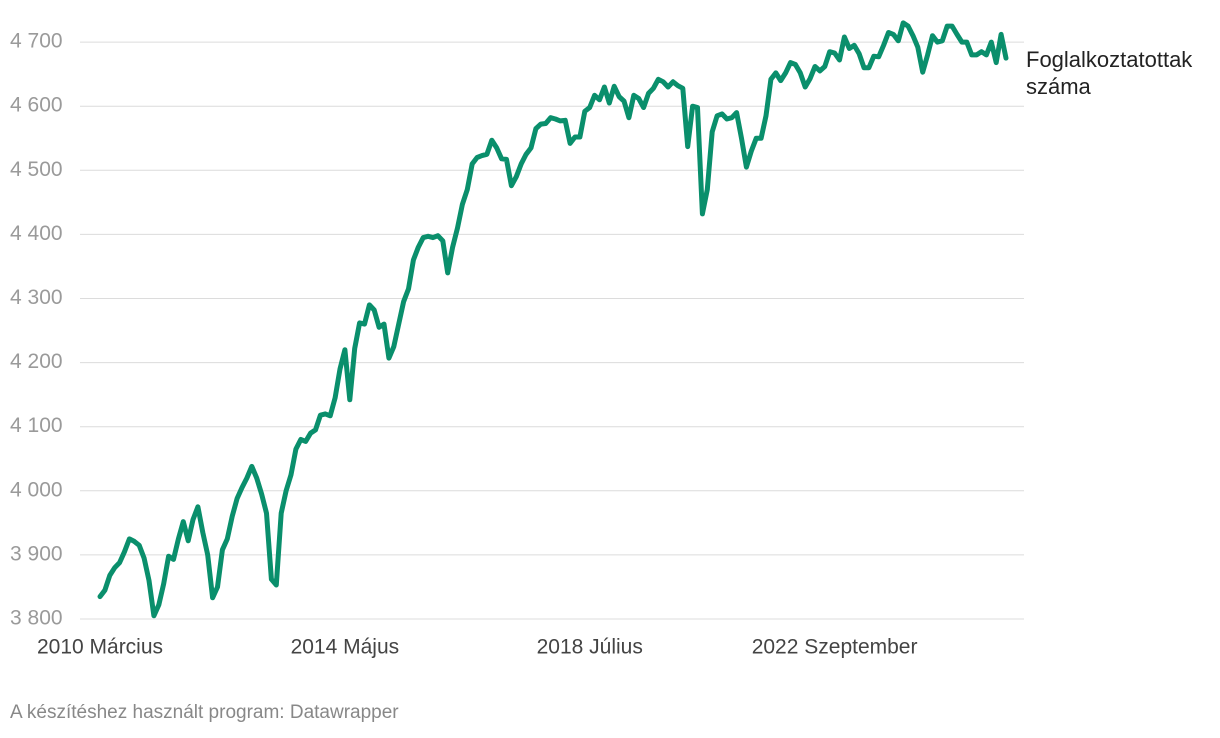 The height and width of the screenshot is (738, 1220). Describe the element at coordinates (36, 169) in the screenshot. I see `y-tick-label: 4 500` at that location.